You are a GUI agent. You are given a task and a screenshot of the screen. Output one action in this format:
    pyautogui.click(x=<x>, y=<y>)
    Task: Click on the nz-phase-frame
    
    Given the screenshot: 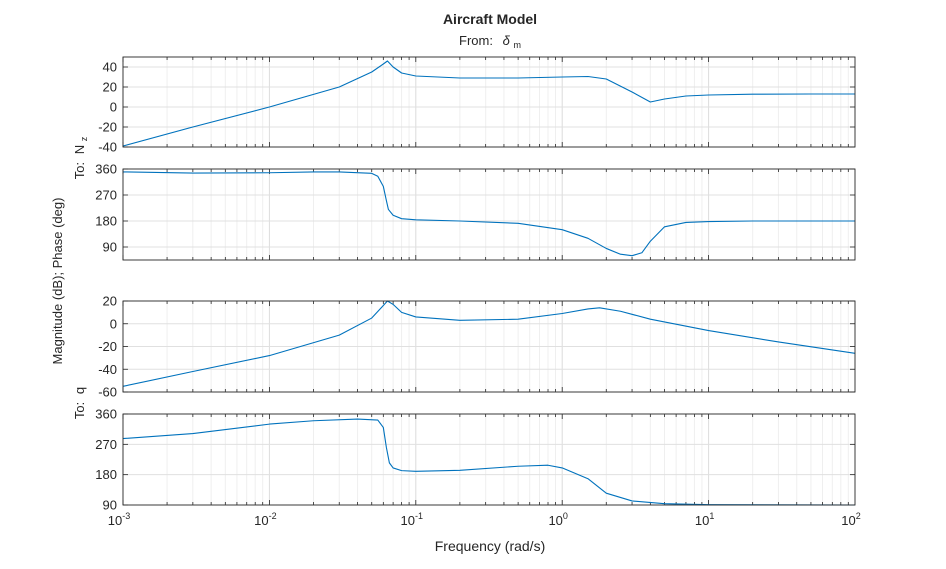 What is the action you would take?
    pyautogui.click(x=489, y=214)
    